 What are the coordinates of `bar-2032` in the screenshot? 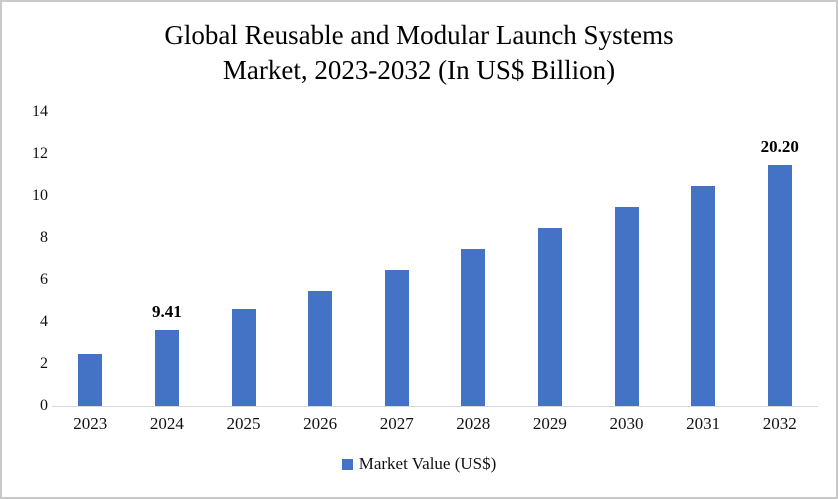 It's located at (779, 285).